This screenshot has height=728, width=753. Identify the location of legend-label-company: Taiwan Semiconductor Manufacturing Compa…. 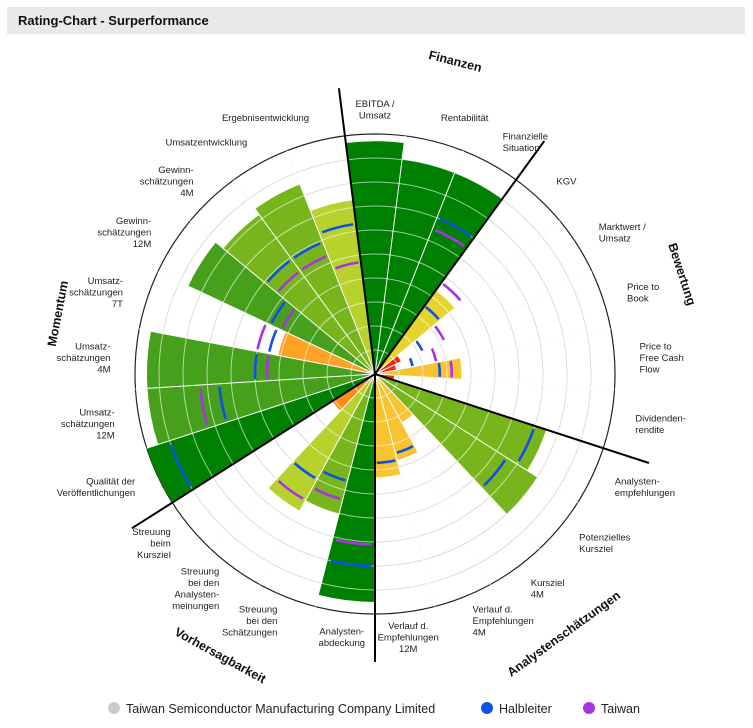
(281, 709).